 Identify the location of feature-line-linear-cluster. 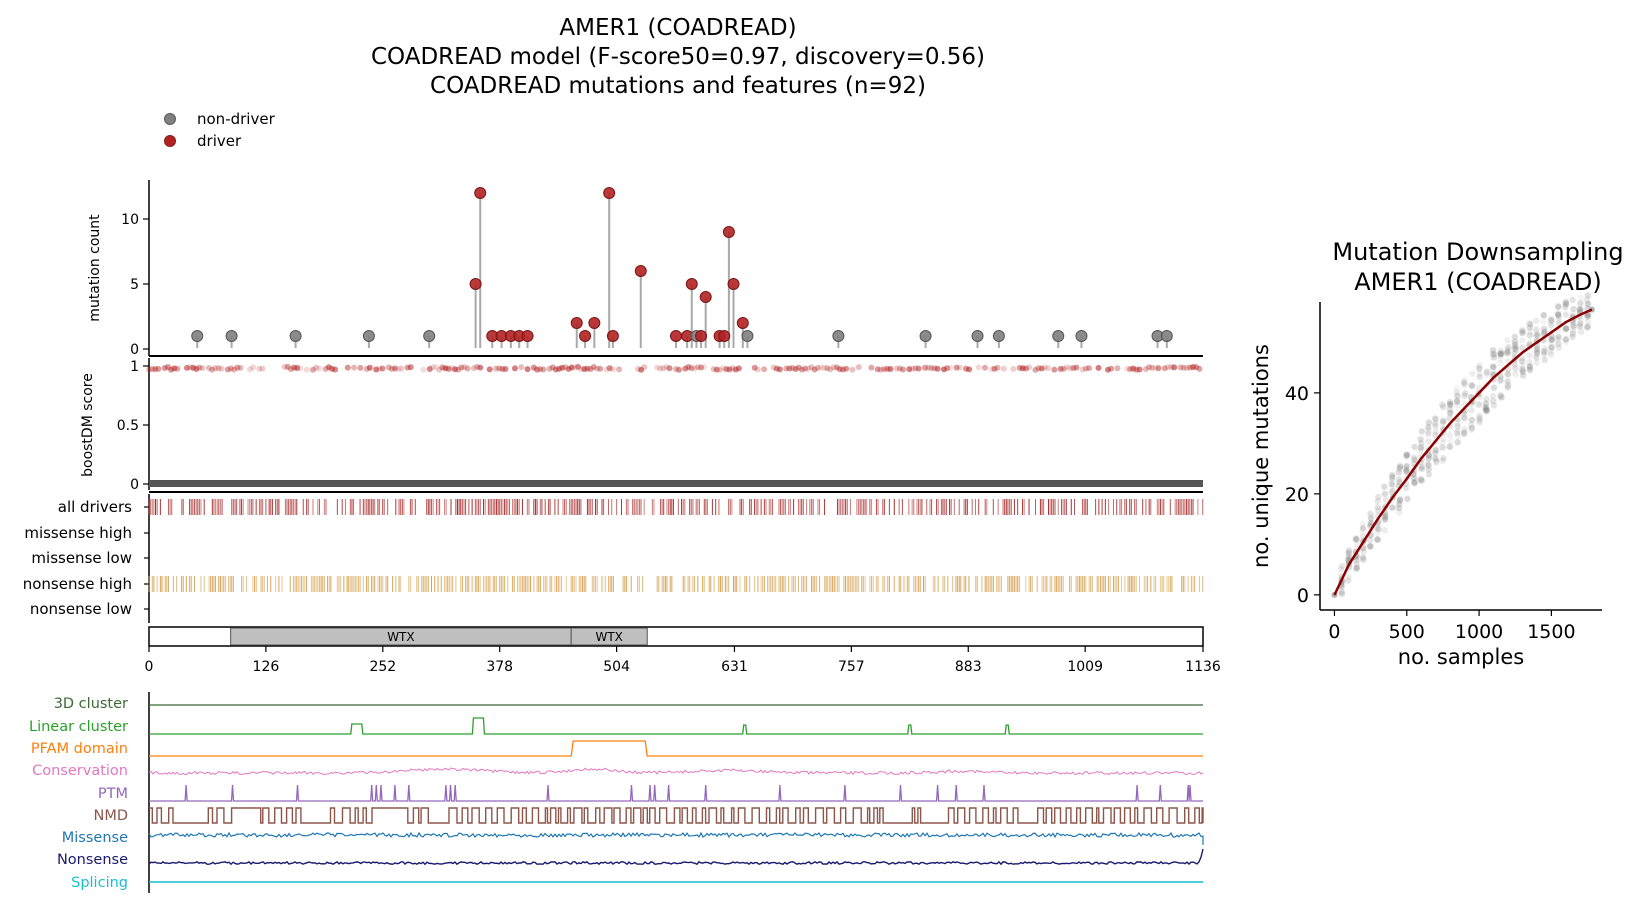
(676, 726).